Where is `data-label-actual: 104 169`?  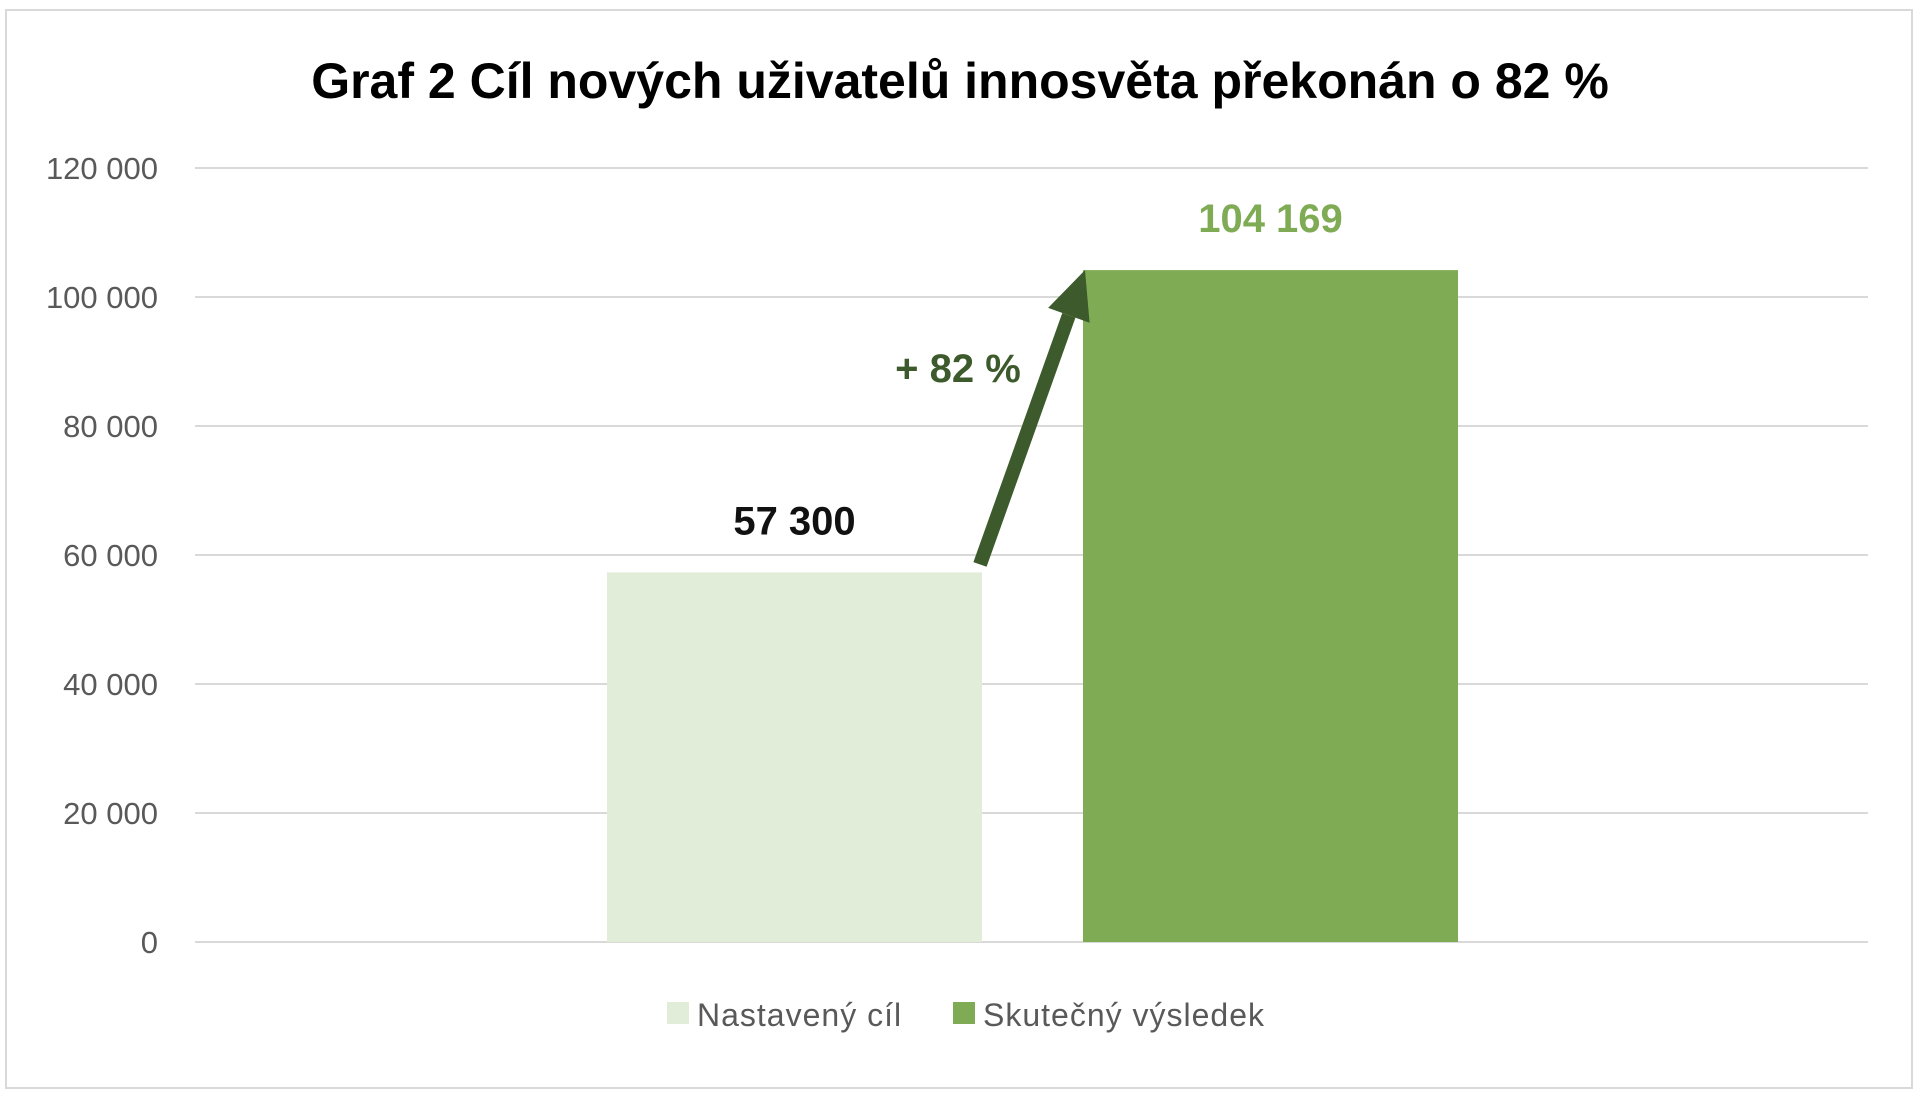
data-label-actual: 104 169 is located at coordinates (1270, 219).